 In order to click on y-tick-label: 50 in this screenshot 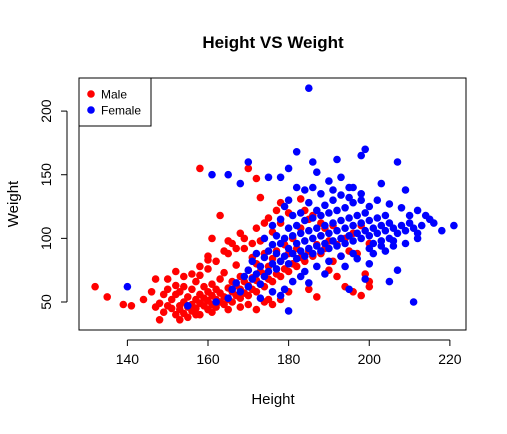, I will do `click(46, 302)`.